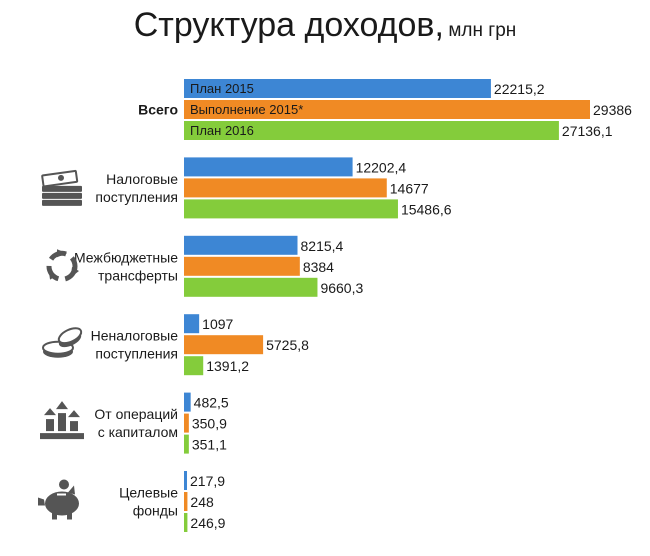 This screenshot has height=556, width=650. I want to click on value-label: 15486,6, so click(426, 209).